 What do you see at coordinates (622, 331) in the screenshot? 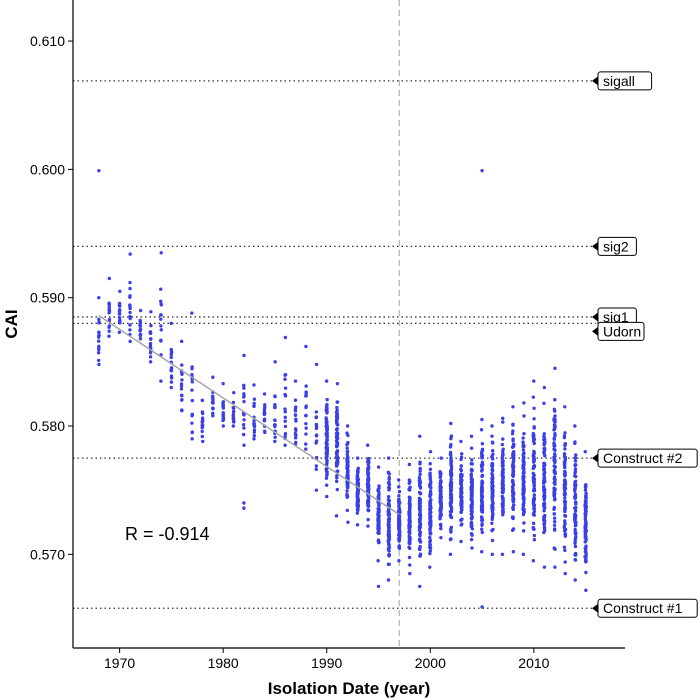
I see `reference-label-3: Udorn` at bounding box center [622, 331].